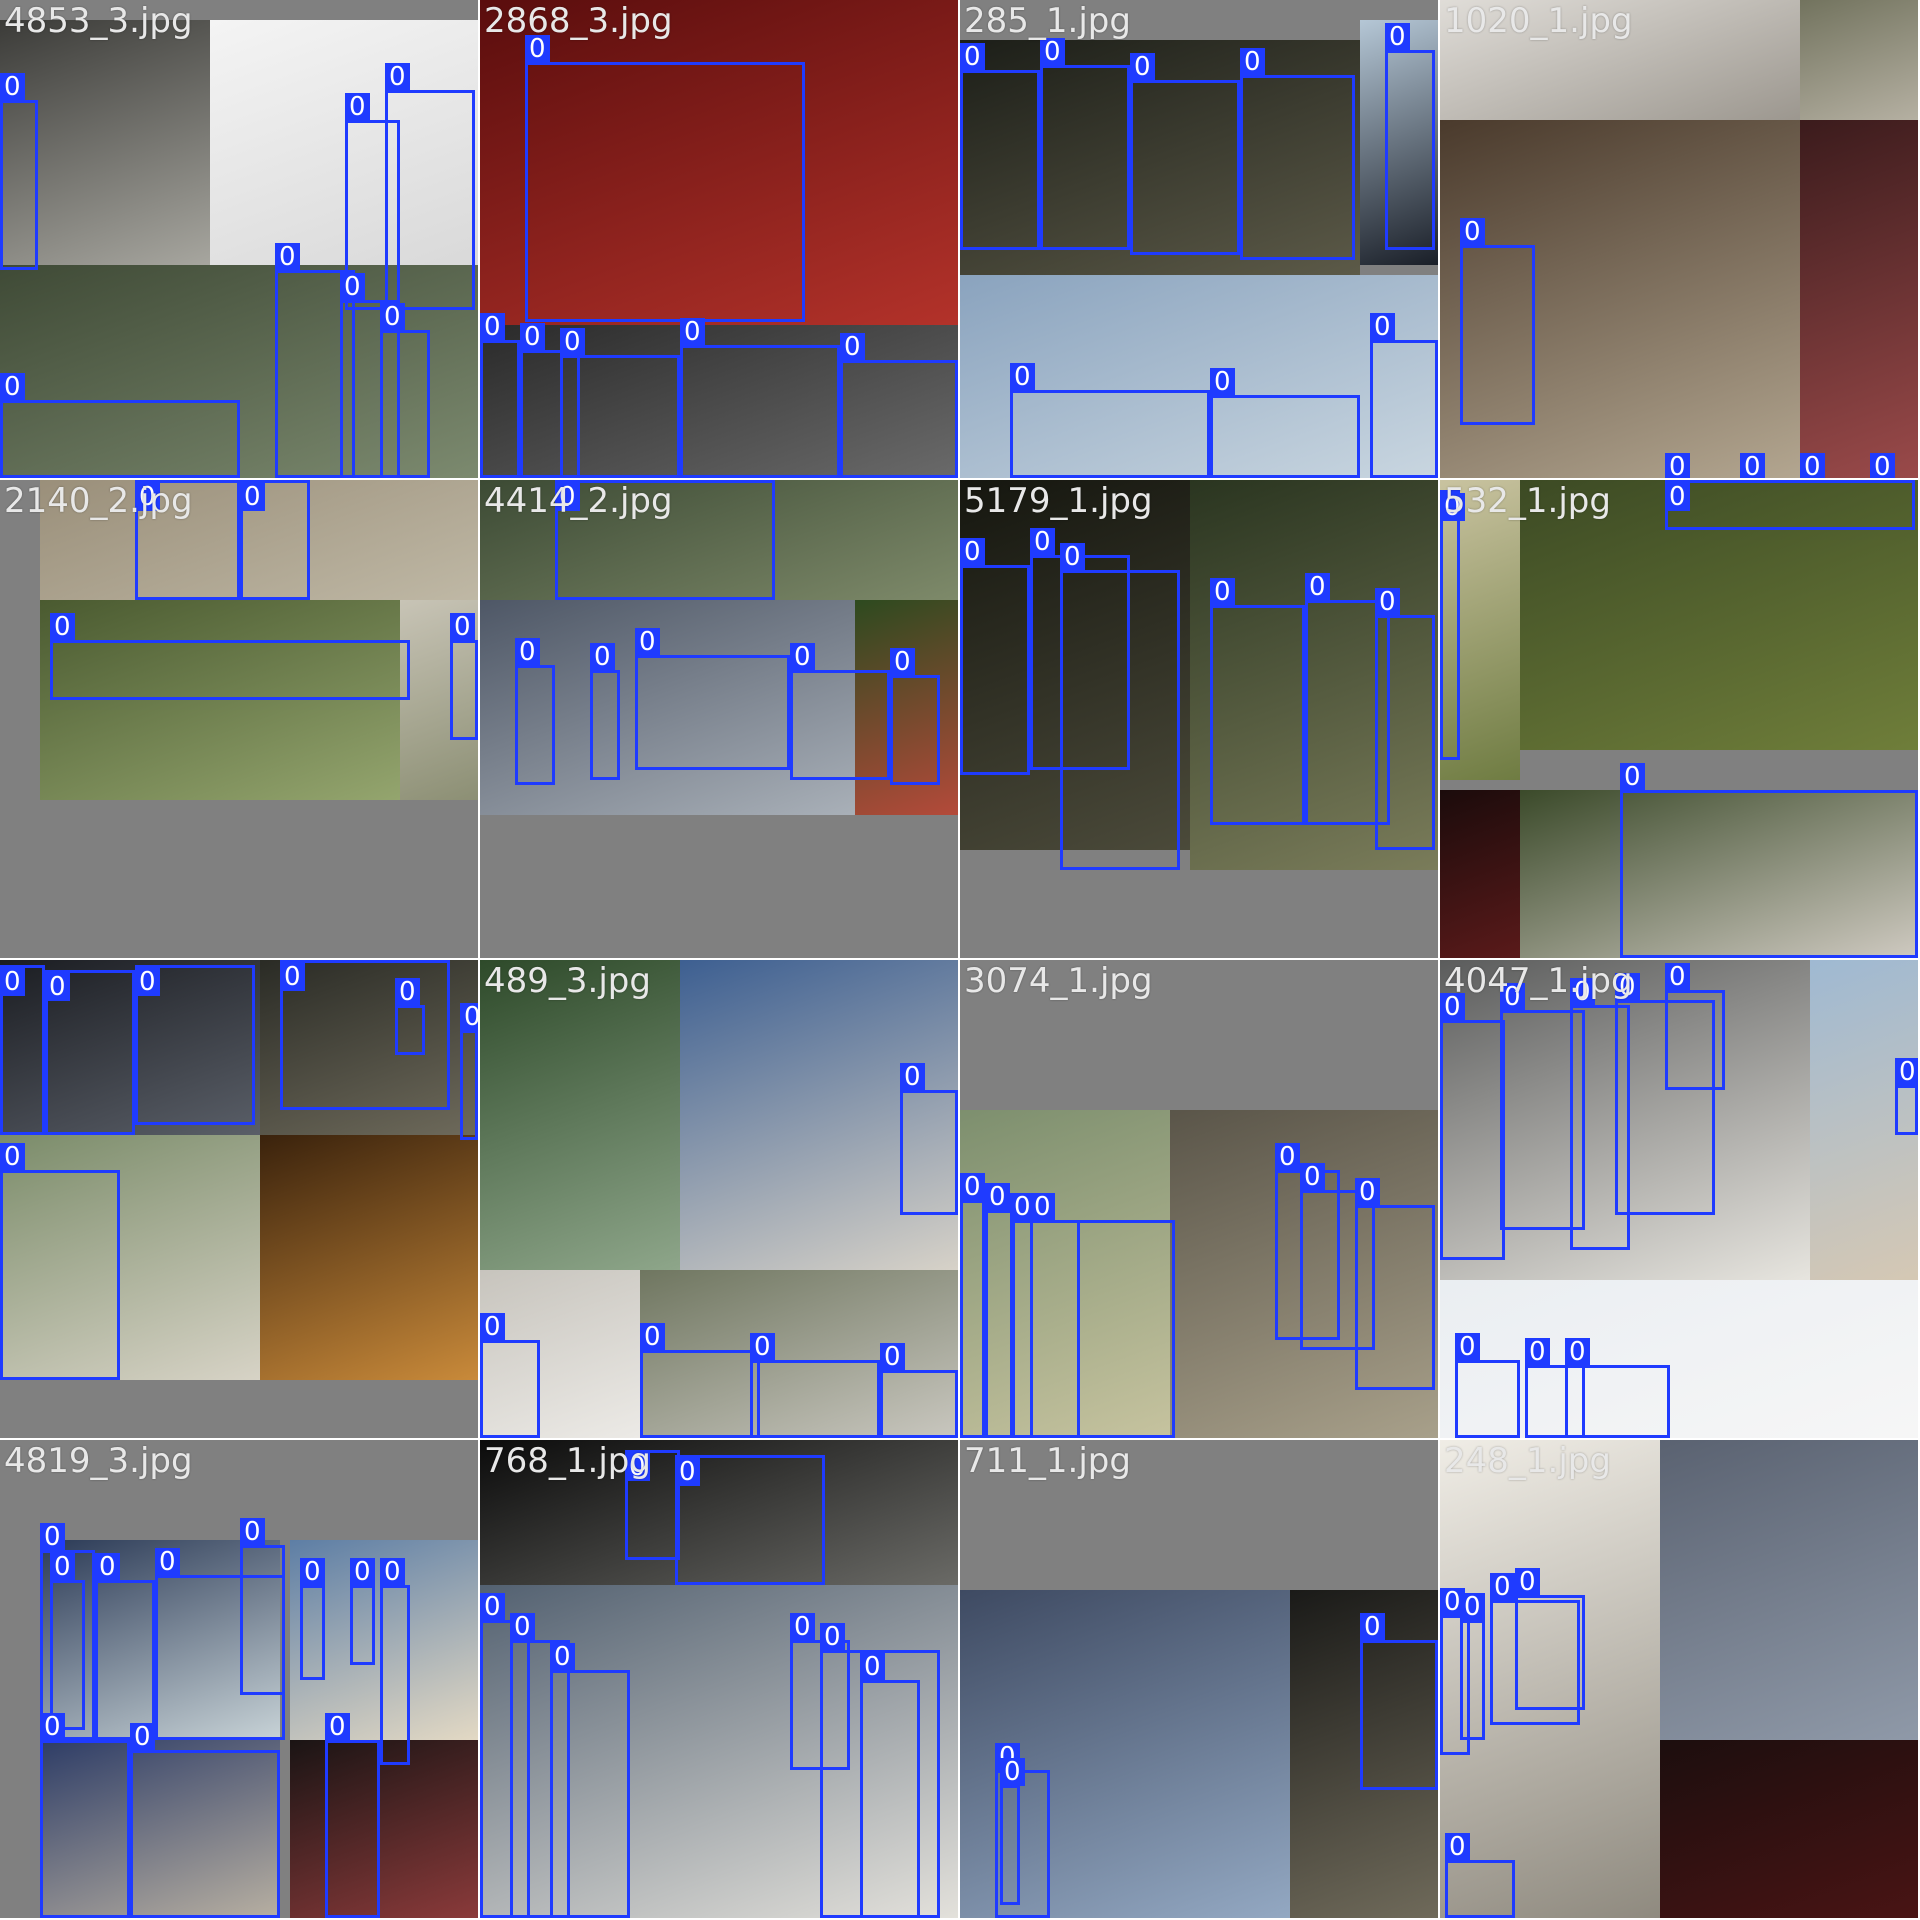 The image size is (1920, 1920). I want to click on mosaic-tile: 0 0 0 0 2140_2.jpg, so click(239, 719).